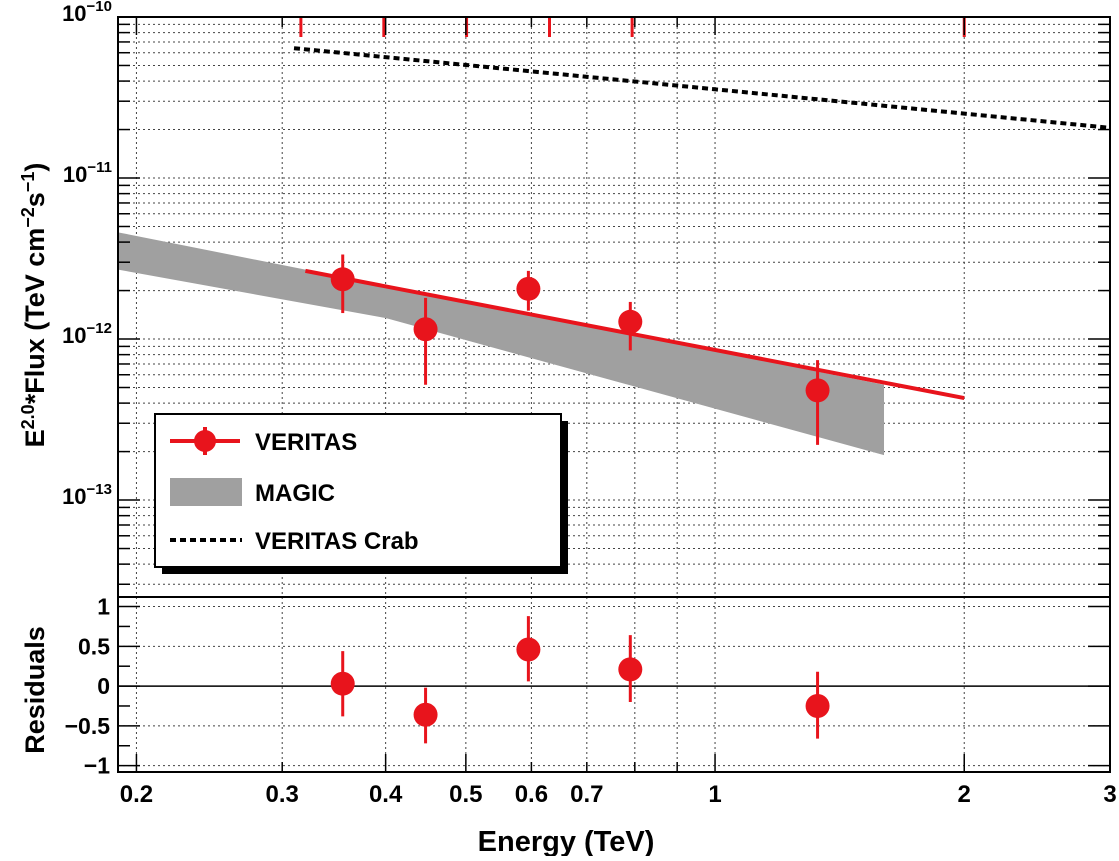 This screenshot has height=861, width=1119. What do you see at coordinates (34, 305) in the screenshot?
I see `spectrum-y-axis-title: E2.0*Flux (TeV cm−2s−1)` at bounding box center [34, 305].